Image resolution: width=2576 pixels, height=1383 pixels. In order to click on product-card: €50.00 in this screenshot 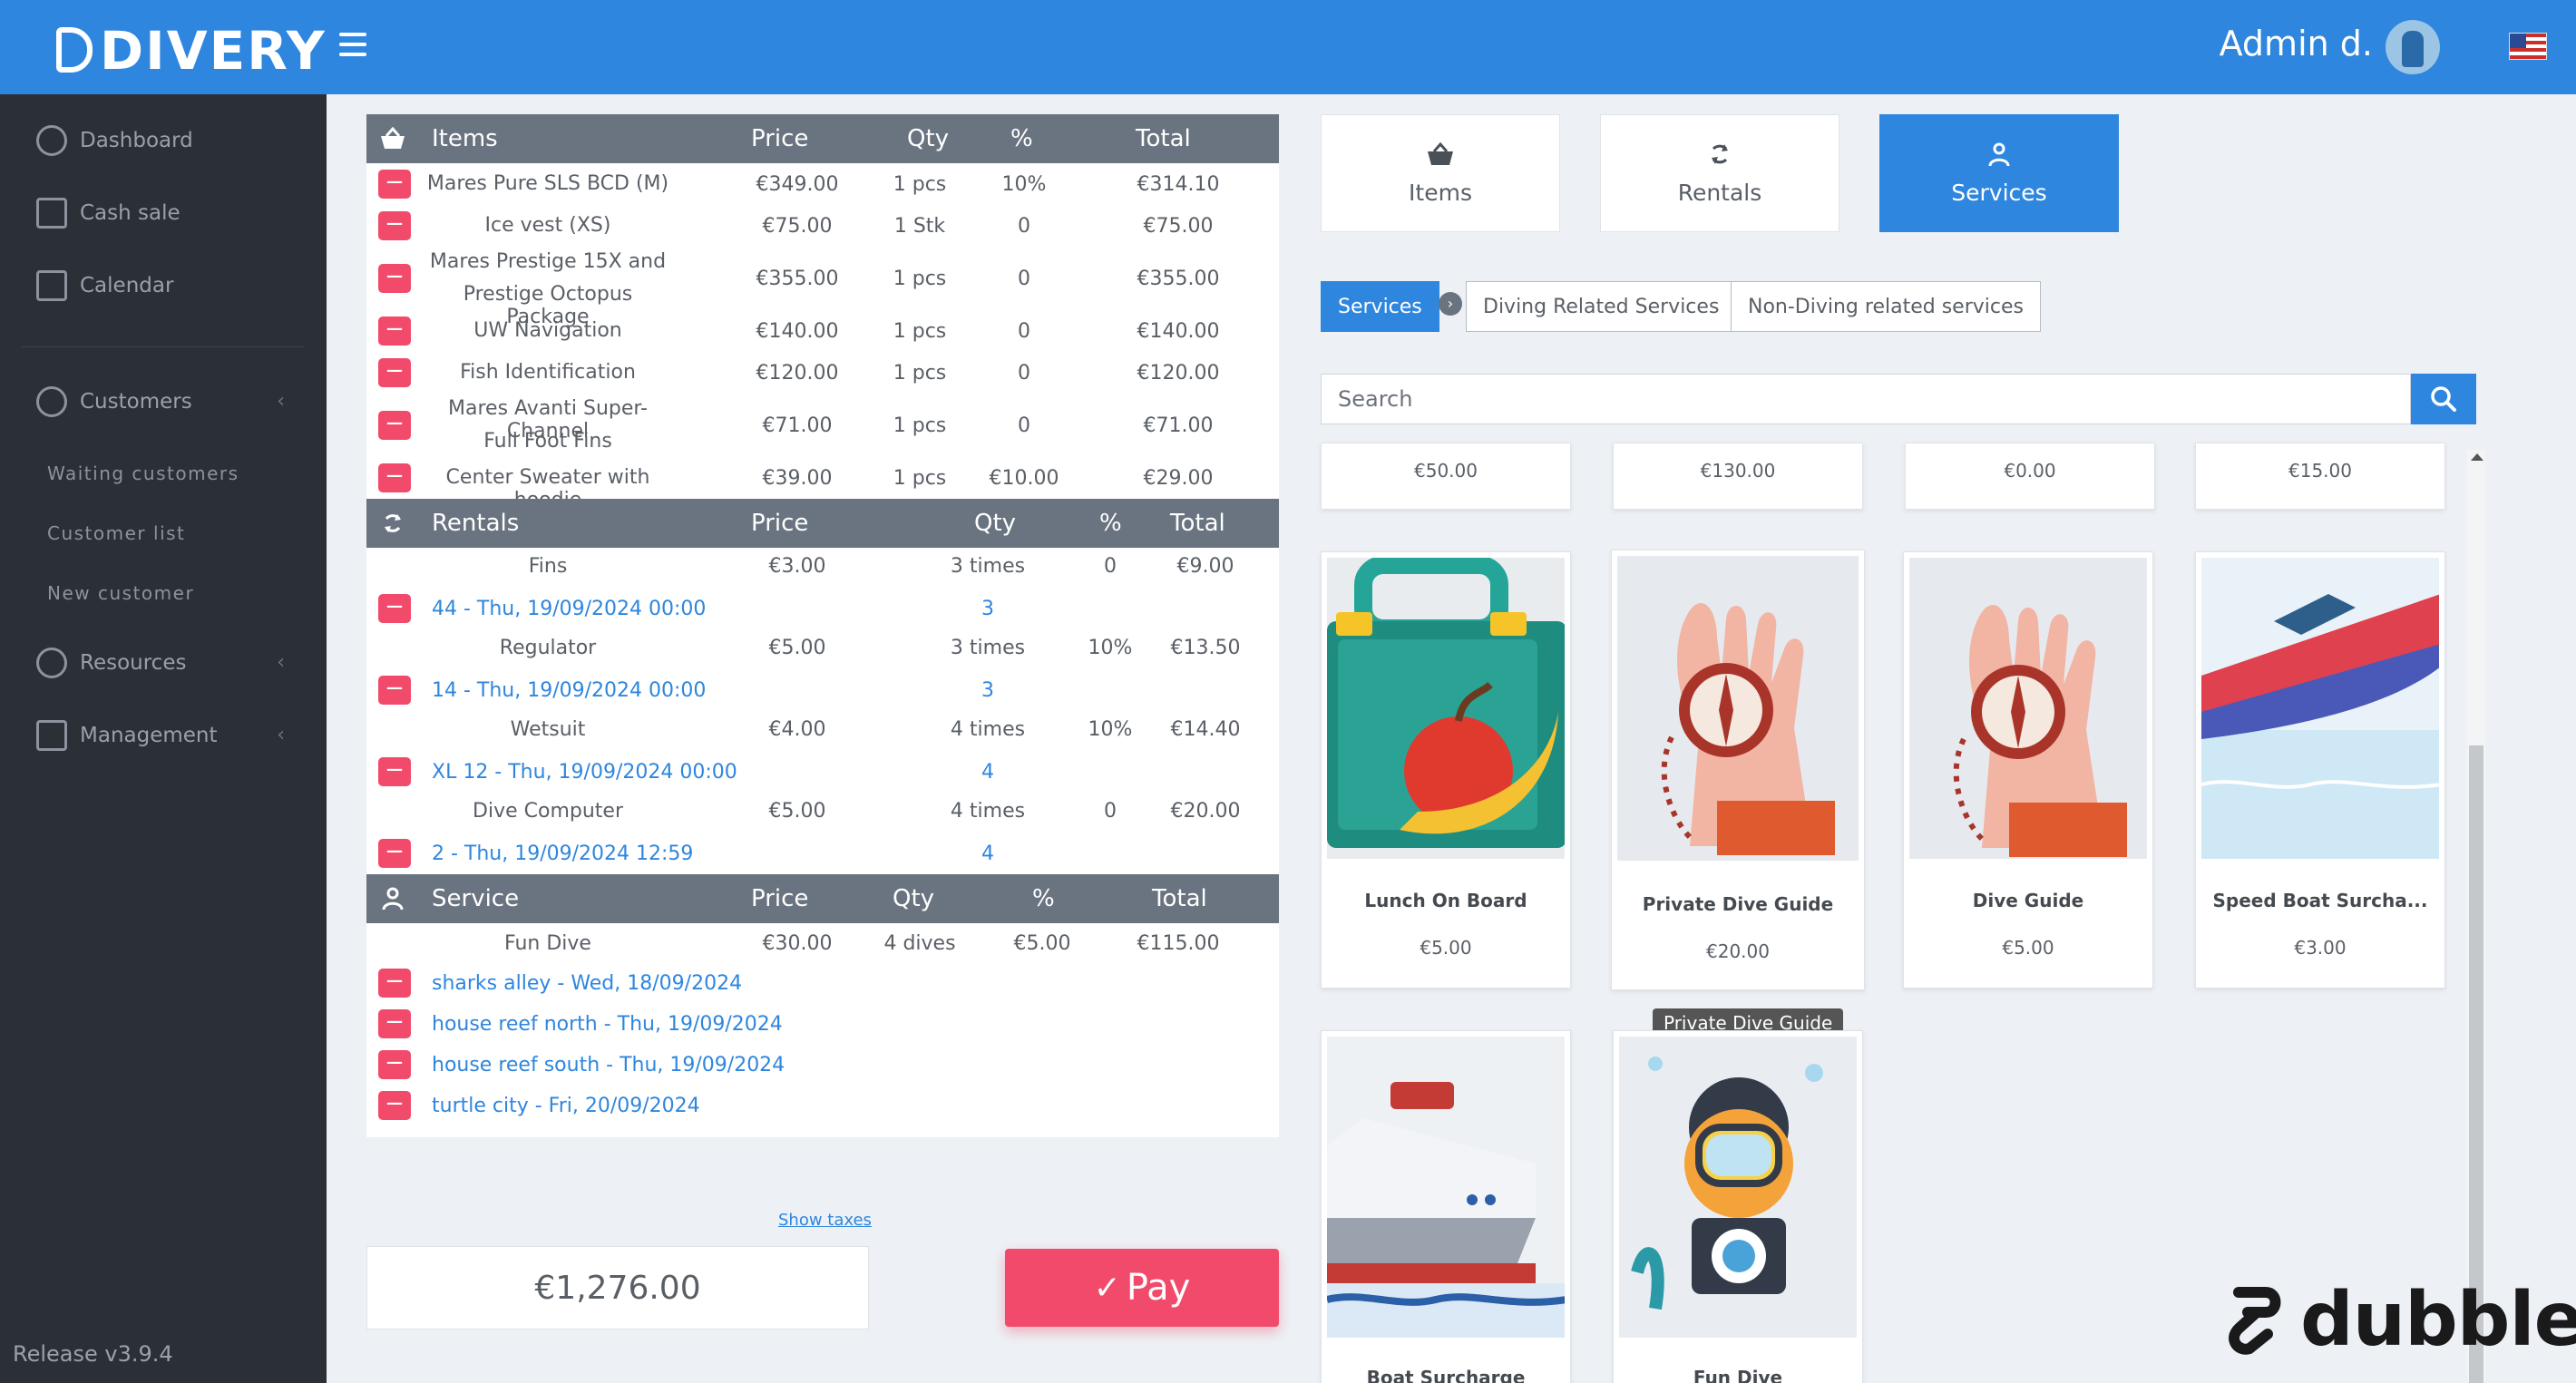, I will do `click(1446, 477)`.